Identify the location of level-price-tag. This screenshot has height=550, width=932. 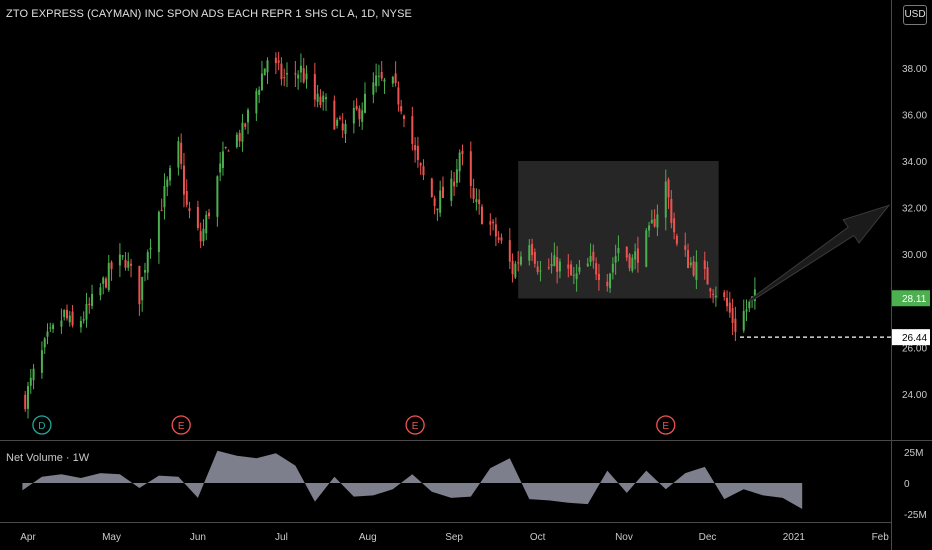
(911, 337).